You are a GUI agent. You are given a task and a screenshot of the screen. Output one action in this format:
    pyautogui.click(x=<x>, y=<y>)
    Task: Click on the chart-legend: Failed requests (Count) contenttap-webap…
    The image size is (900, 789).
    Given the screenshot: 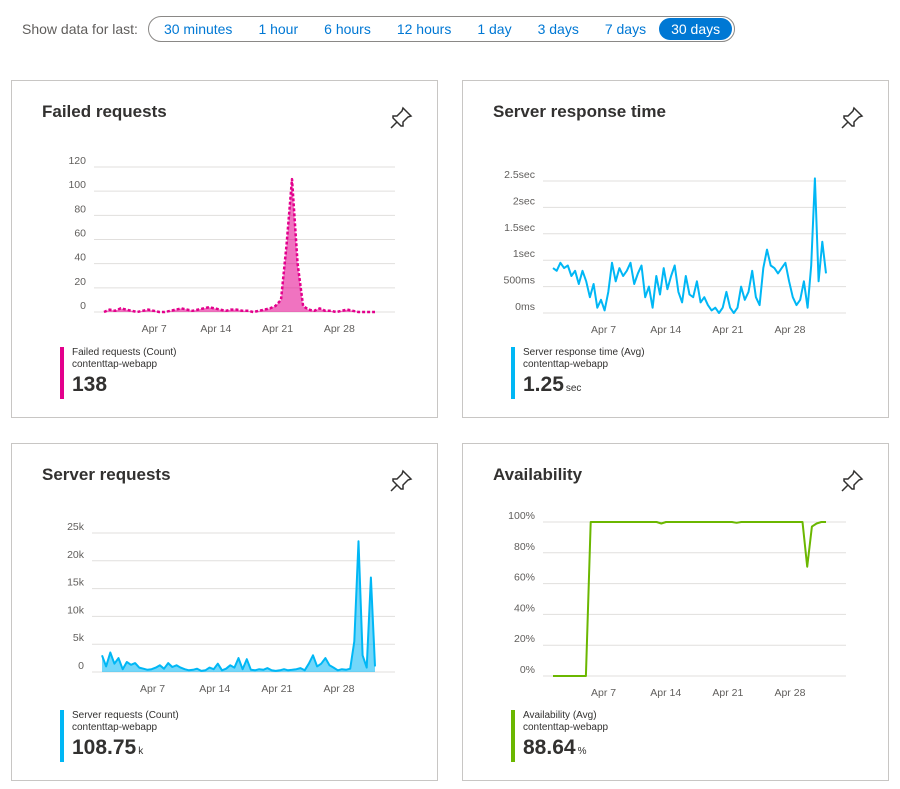 What is the action you would take?
    pyautogui.click(x=118, y=373)
    